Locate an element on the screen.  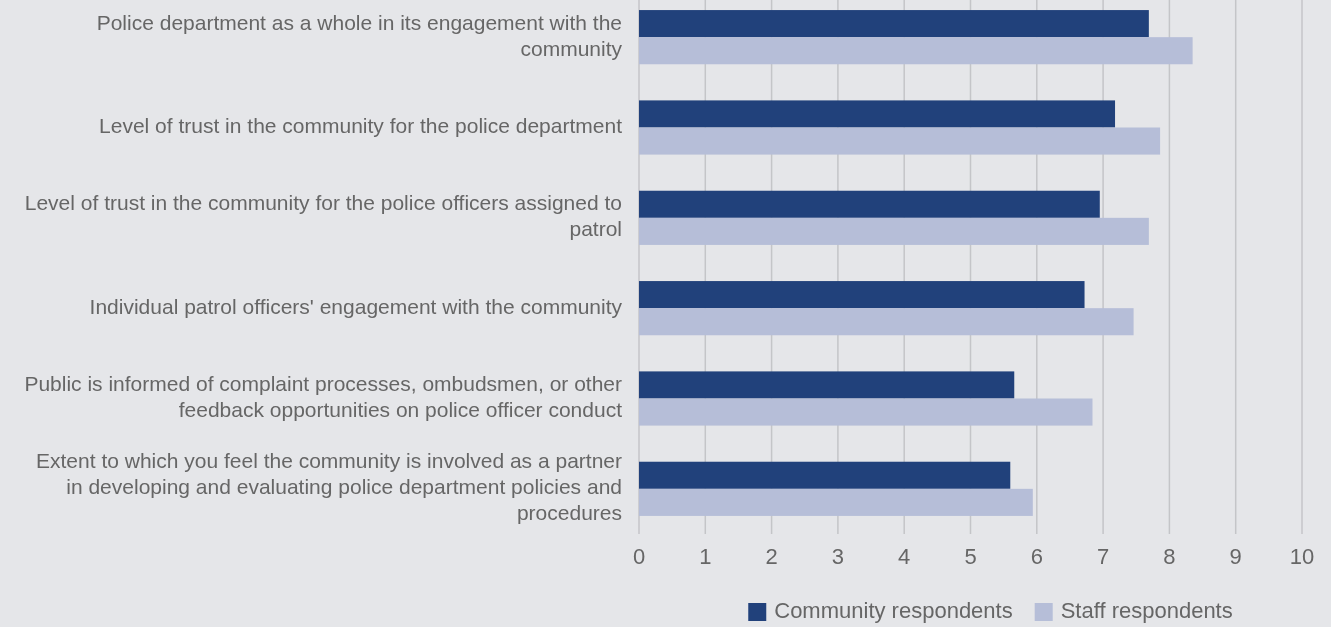
legend-label: Community respondents is located at coordinates (893, 610).